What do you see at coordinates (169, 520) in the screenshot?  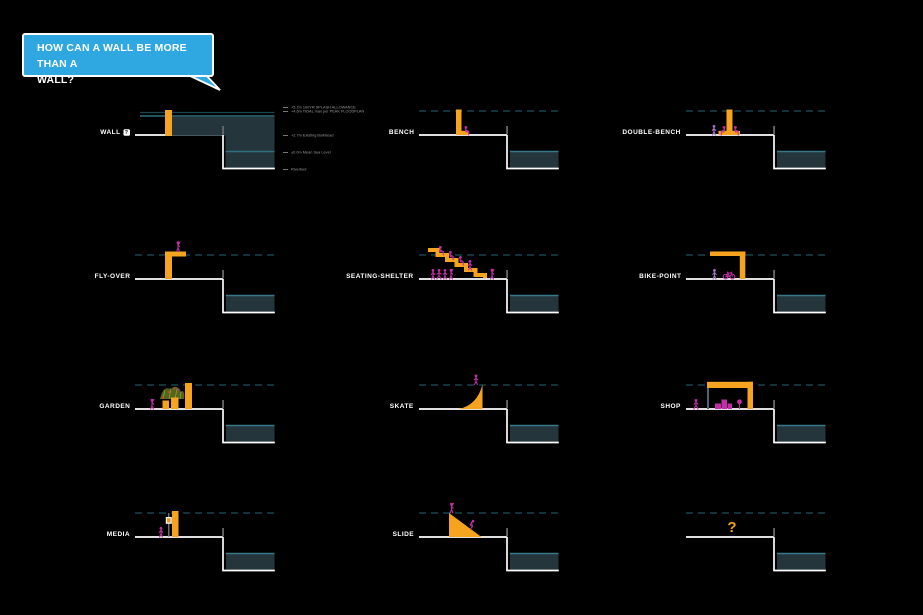 I see `media-screen-content` at bounding box center [169, 520].